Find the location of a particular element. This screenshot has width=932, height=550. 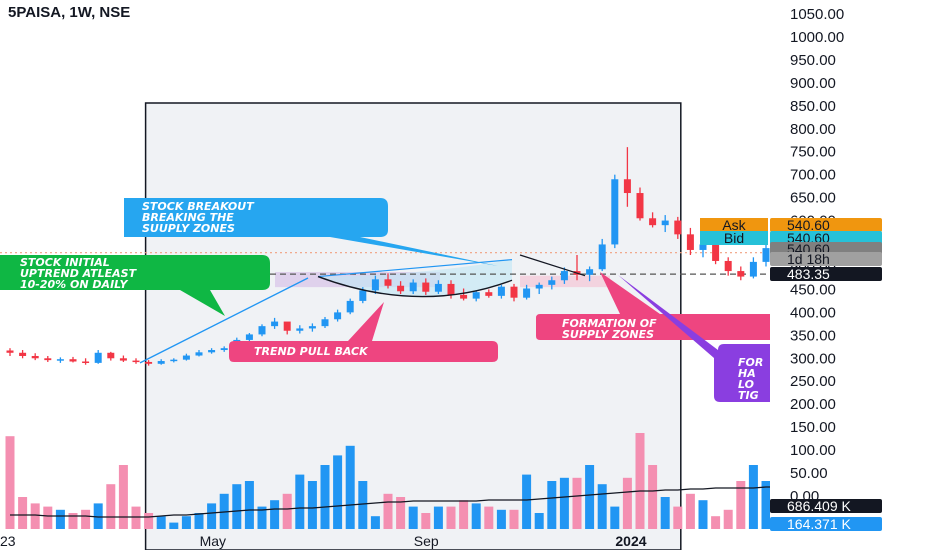

annotation-supply-formation-text: FORMATION OF SUPPLY ZONES is located at coordinates (609, 329).